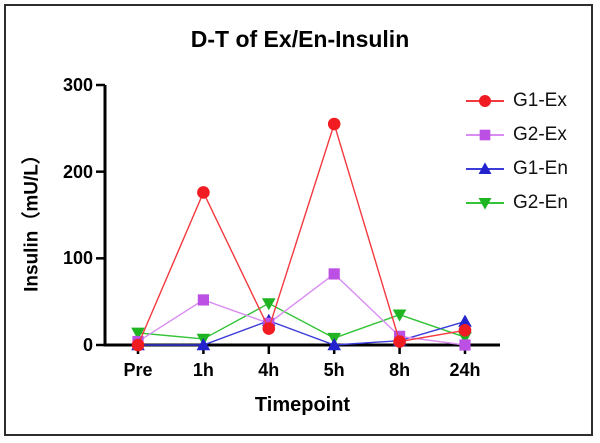 The width and height of the screenshot is (600, 443). I want to click on circle-icon, so click(485, 101).